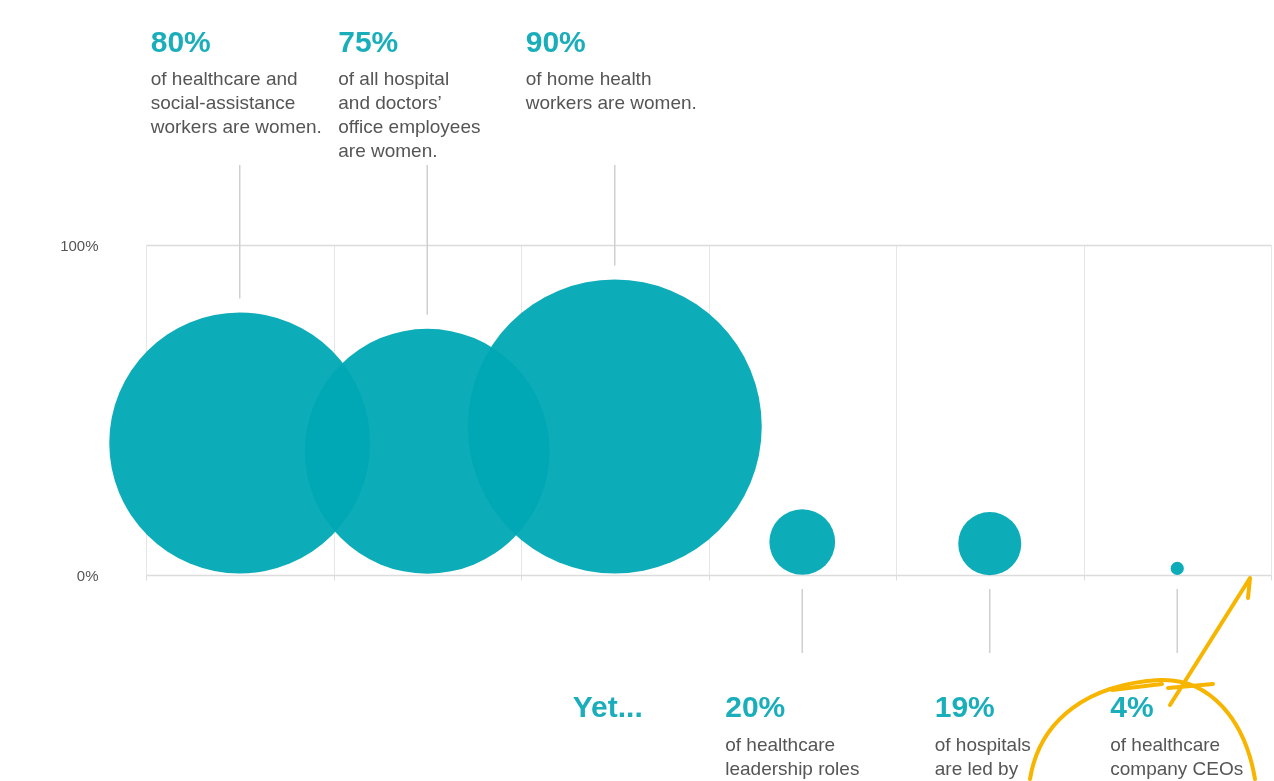 This screenshot has height=781, width=1274. What do you see at coordinates (792, 756) in the screenshot?
I see `text: of healthcare leadership roles` at bounding box center [792, 756].